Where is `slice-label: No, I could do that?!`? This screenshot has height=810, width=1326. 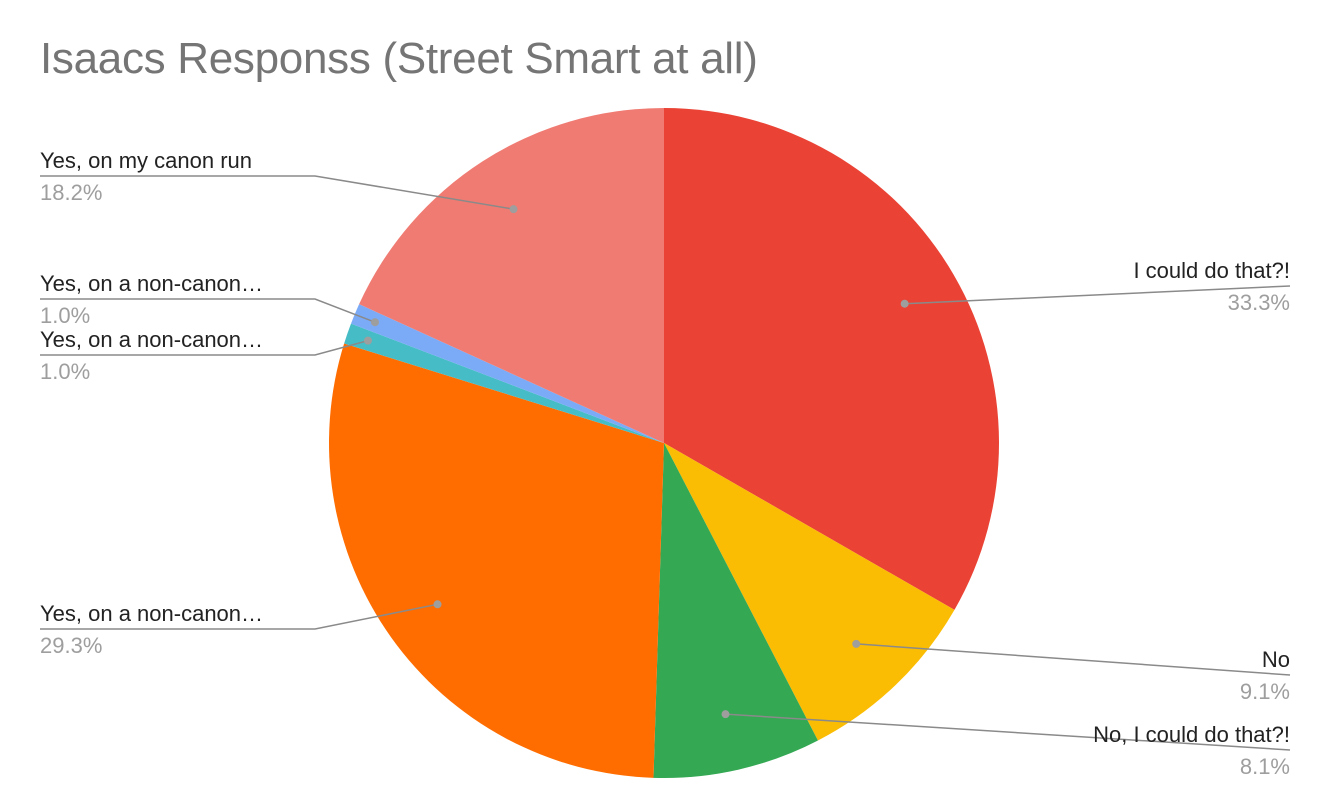 slice-label: No, I could do that?! is located at coordinates (1191, 734).